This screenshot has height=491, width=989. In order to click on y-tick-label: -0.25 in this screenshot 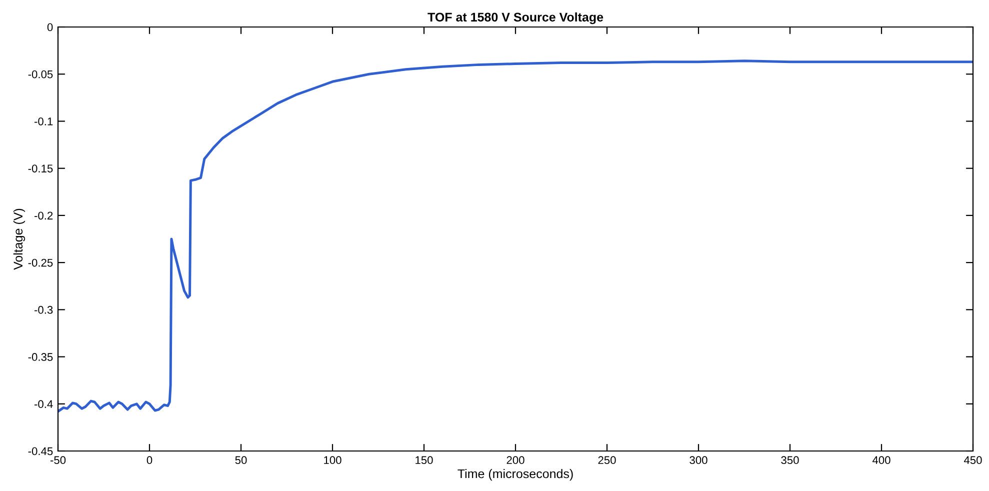, I will do `click(40, 262)`.